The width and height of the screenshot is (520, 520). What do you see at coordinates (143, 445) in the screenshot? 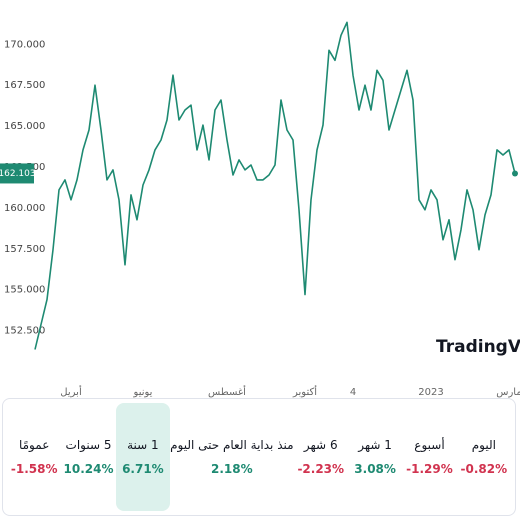
I see `period-label: 1 سنة` at bounding box center [143, 445].